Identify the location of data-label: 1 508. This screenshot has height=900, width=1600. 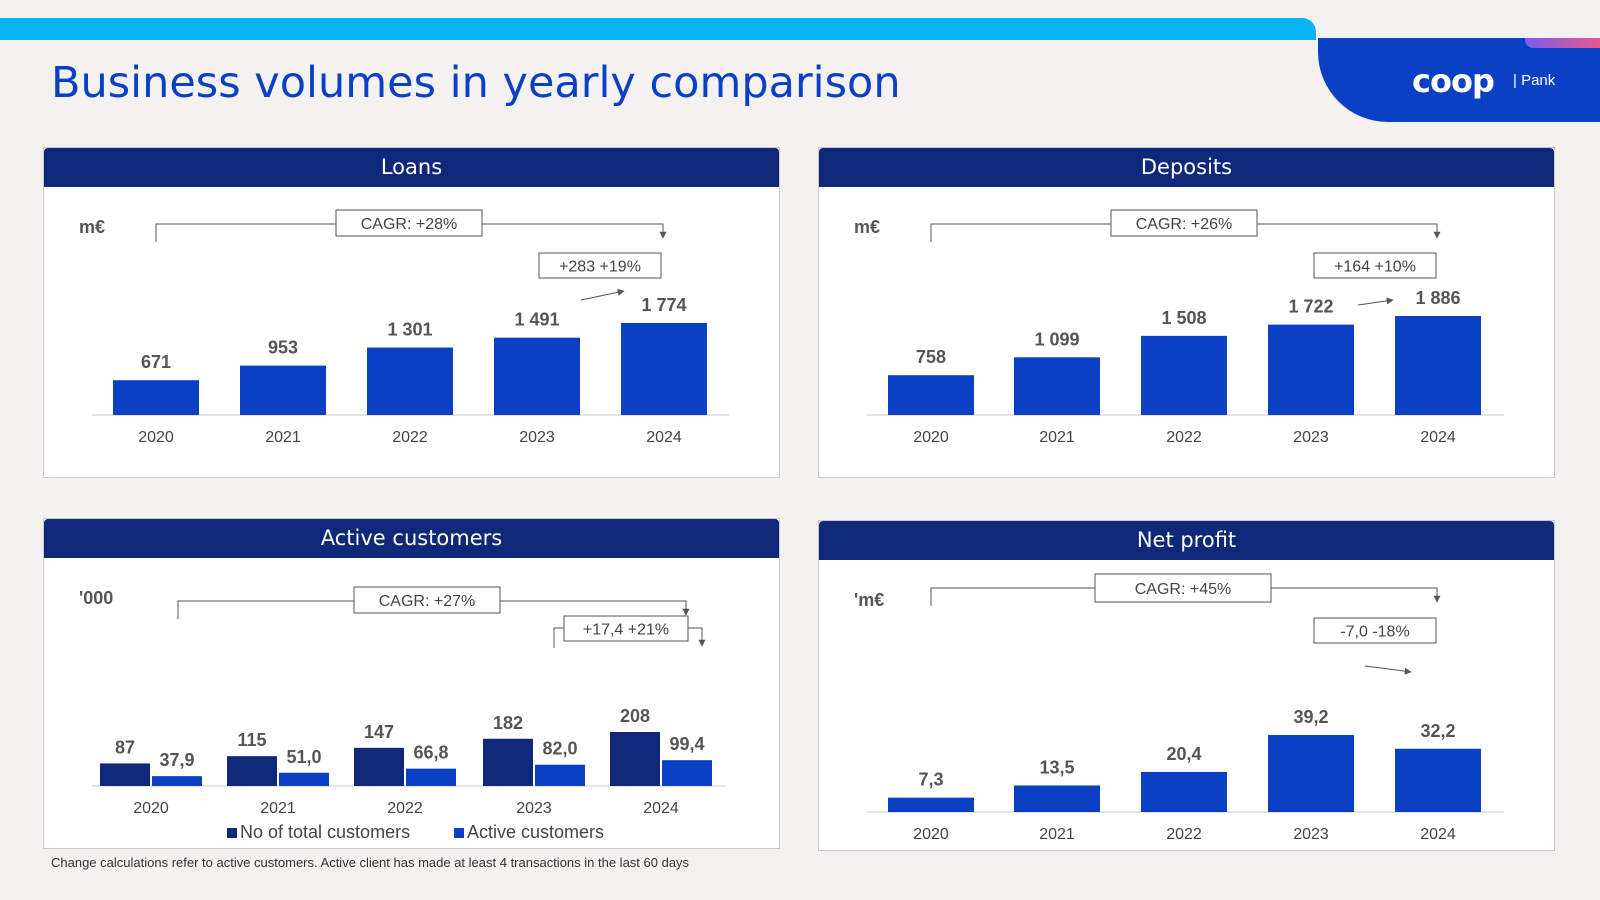
(1183, 318).